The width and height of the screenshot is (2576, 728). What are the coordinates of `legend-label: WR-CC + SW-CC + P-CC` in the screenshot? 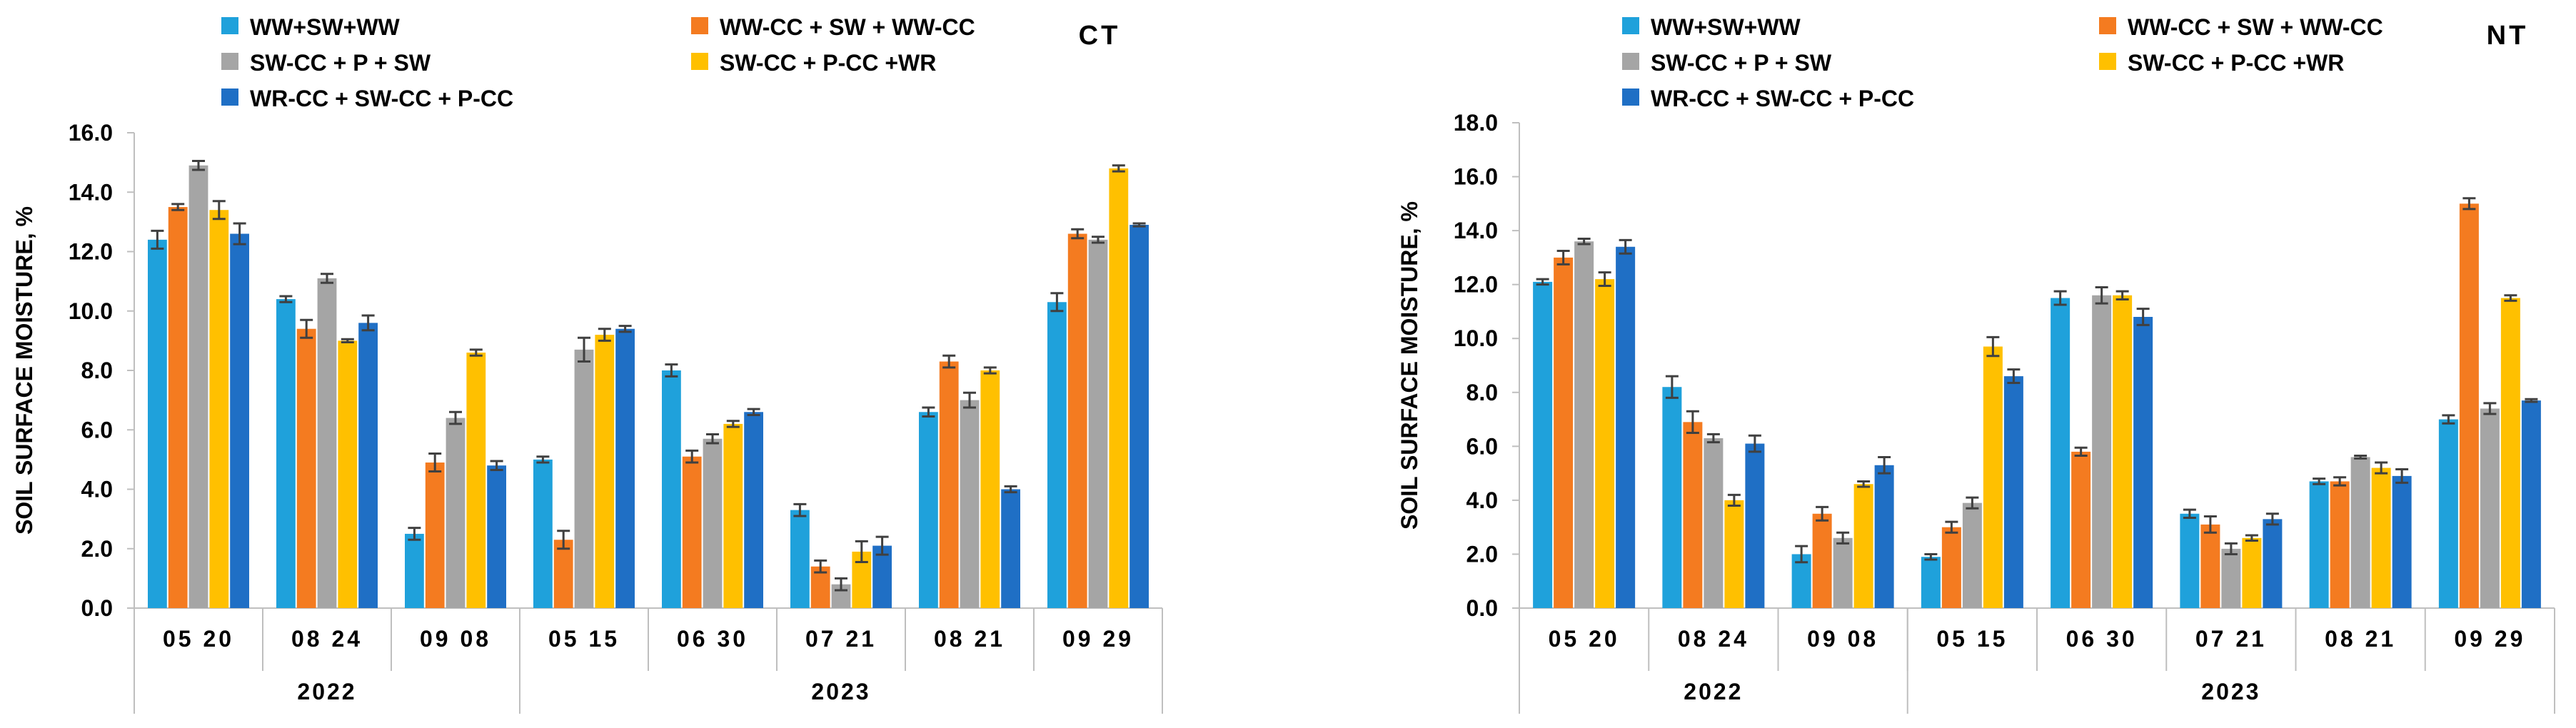 It's located at (381, 98).